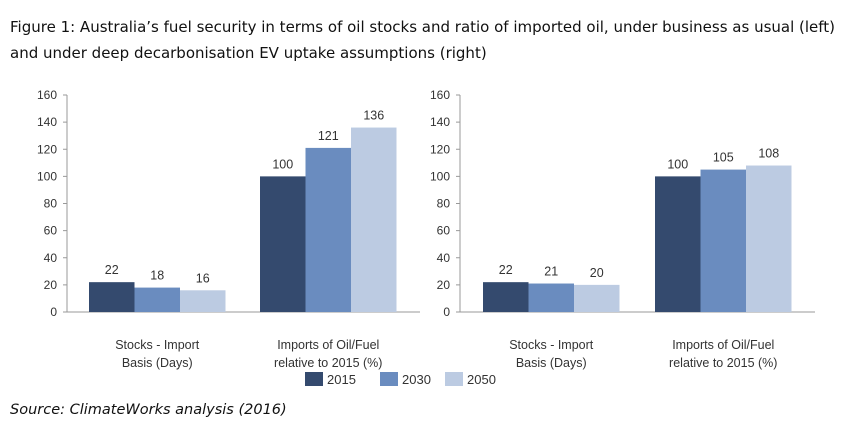 This screenshot has height=435, width=850. Describe the element at coordinates (157, 276) in the screenshot. I see `data-label: 18` at that location.